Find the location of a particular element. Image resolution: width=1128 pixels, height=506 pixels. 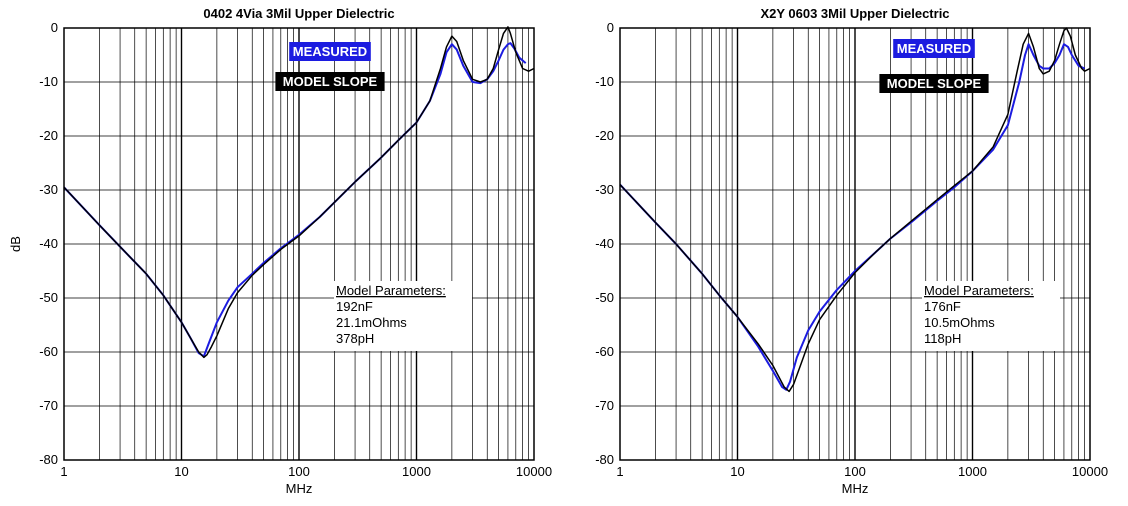

model-parameter-value: 10.5mOhms is located at coordinates (959, 322).